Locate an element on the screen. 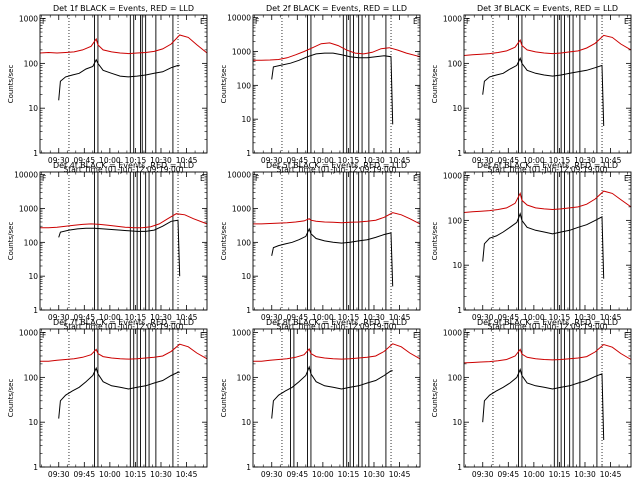  panel-title: Det 6f BLACK = Events, RED = LLD is located at coordinates (547, 165).